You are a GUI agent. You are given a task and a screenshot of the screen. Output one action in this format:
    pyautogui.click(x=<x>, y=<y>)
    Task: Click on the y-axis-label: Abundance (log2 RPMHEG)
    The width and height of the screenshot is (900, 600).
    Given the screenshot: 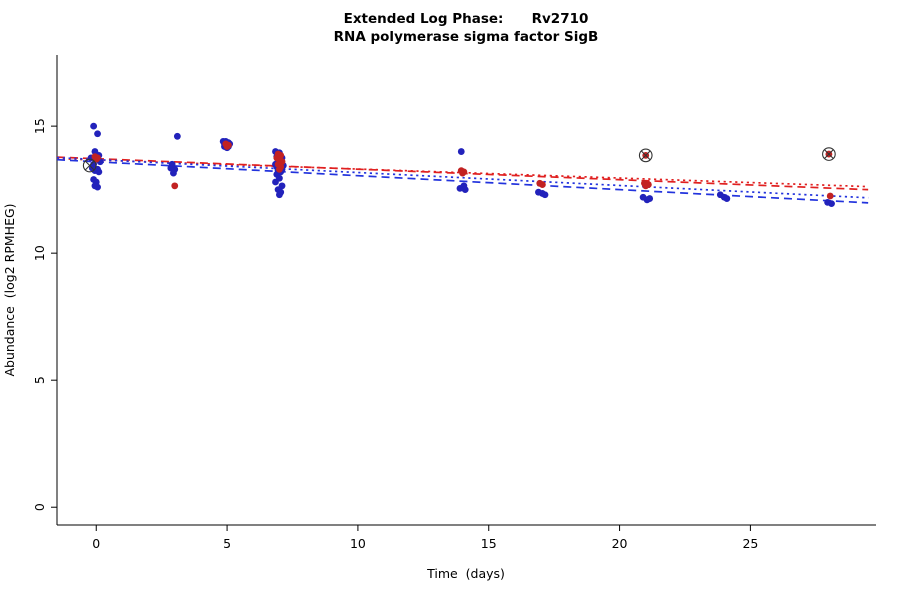 What is the action you would take?
    pyautogui.click(x=9, y=289)
    